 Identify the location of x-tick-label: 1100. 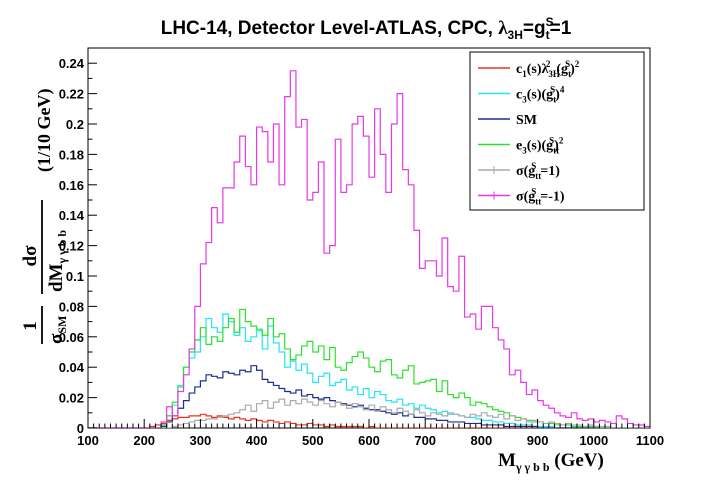
(650, 440).